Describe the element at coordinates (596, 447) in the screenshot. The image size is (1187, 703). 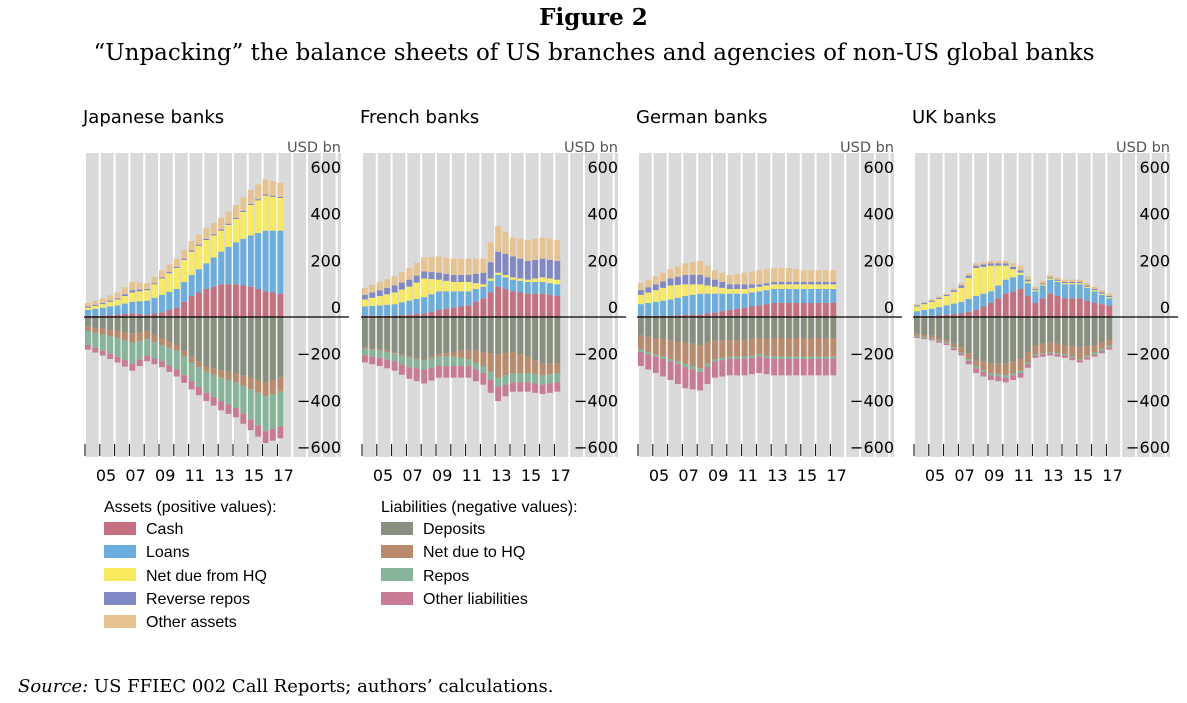
I see `y-tick-label: −600` at that location.